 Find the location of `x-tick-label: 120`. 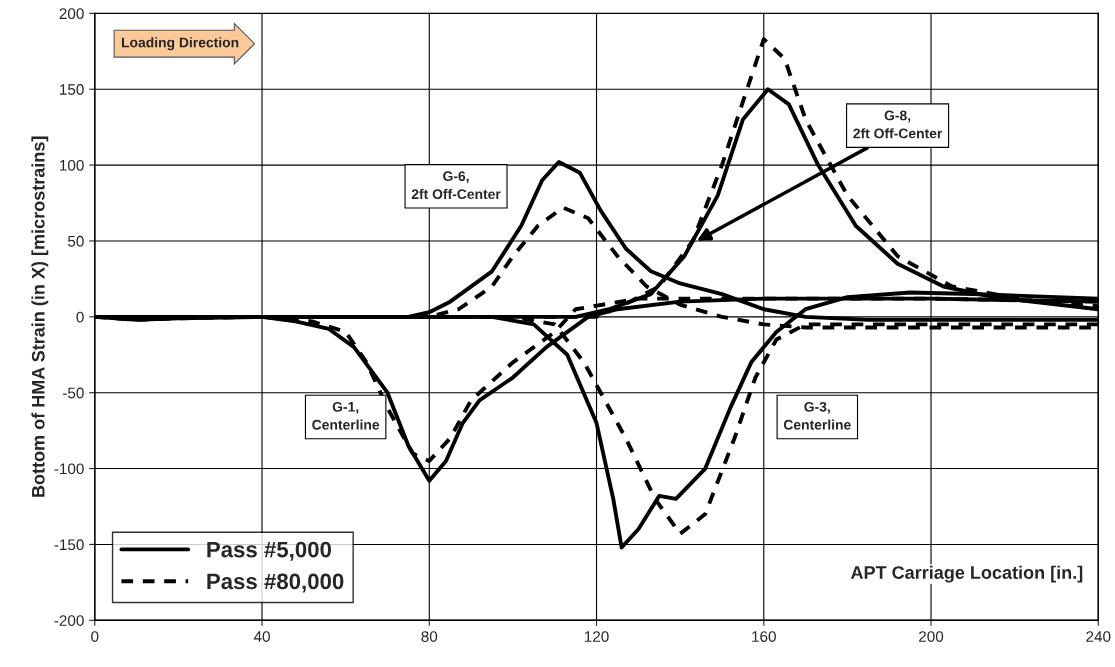

x-tick-label: 120 is located at coordinates (596, 636).